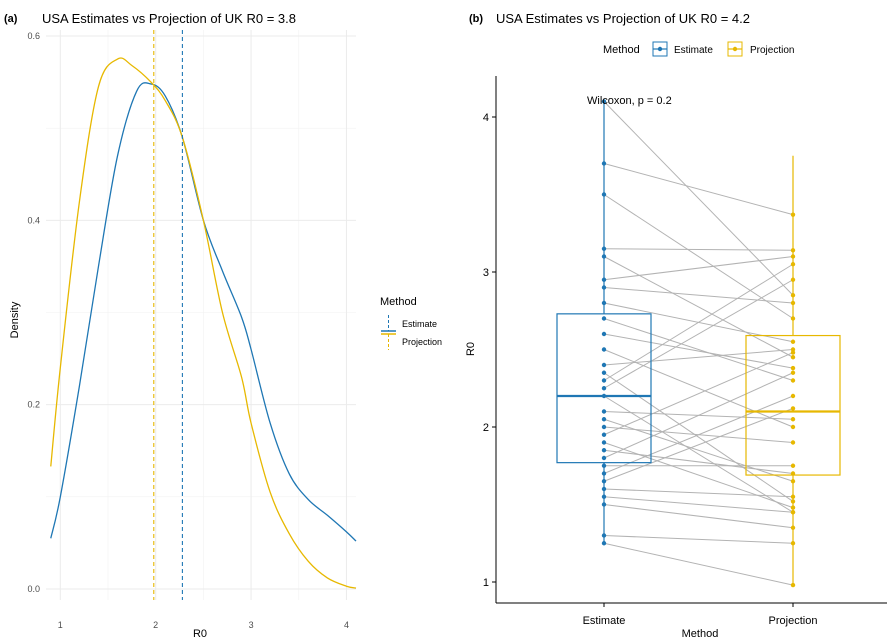 The height and width of the screenshot is (641, 894). I want to click on y-tick-label: 1, so click(486, 583).